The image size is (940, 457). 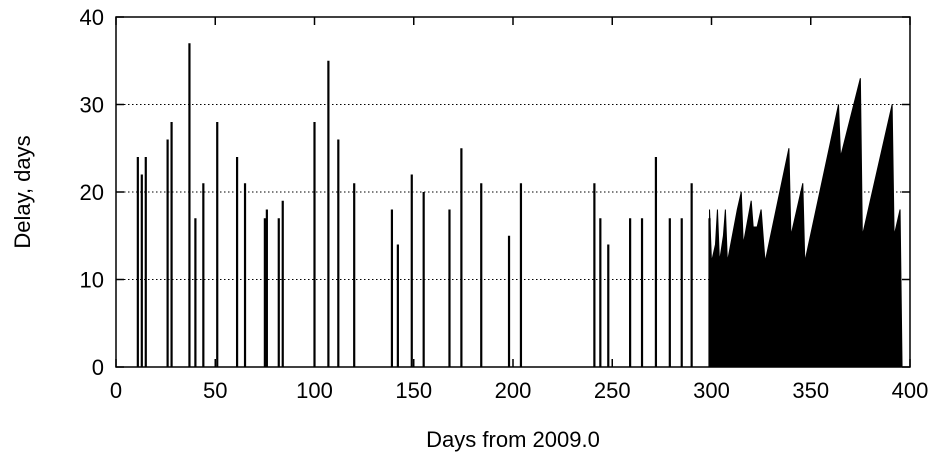 What do you see at coordinates (22, 191) in the screenshot?
I see `y-axis-title: Delay, days` at bounding box center [22, 191].